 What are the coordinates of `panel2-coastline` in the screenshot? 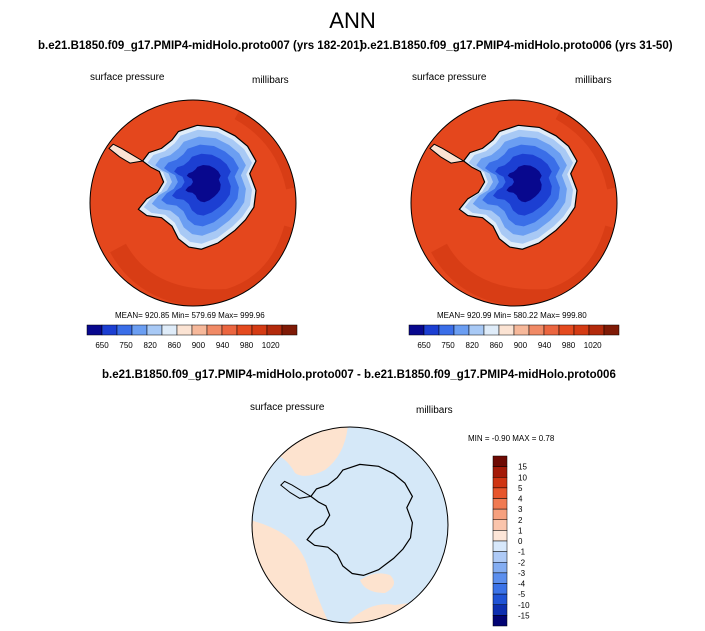 It's located at (518, 187).